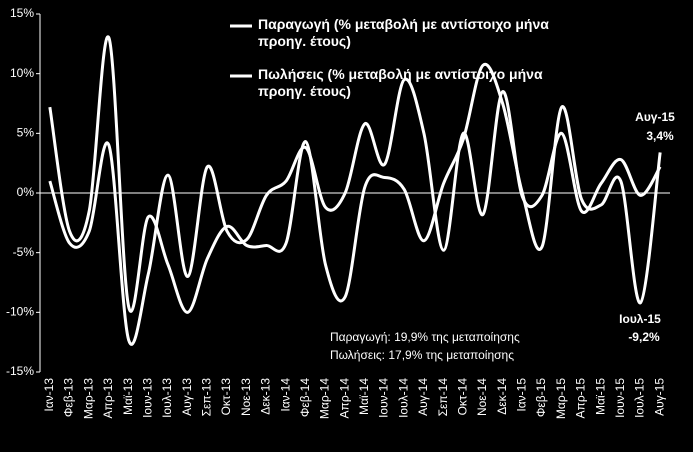 The width and height of the screenshot is (693, 452). I want to click on x-tick-label: Αυγ-13, so click(187, 397).